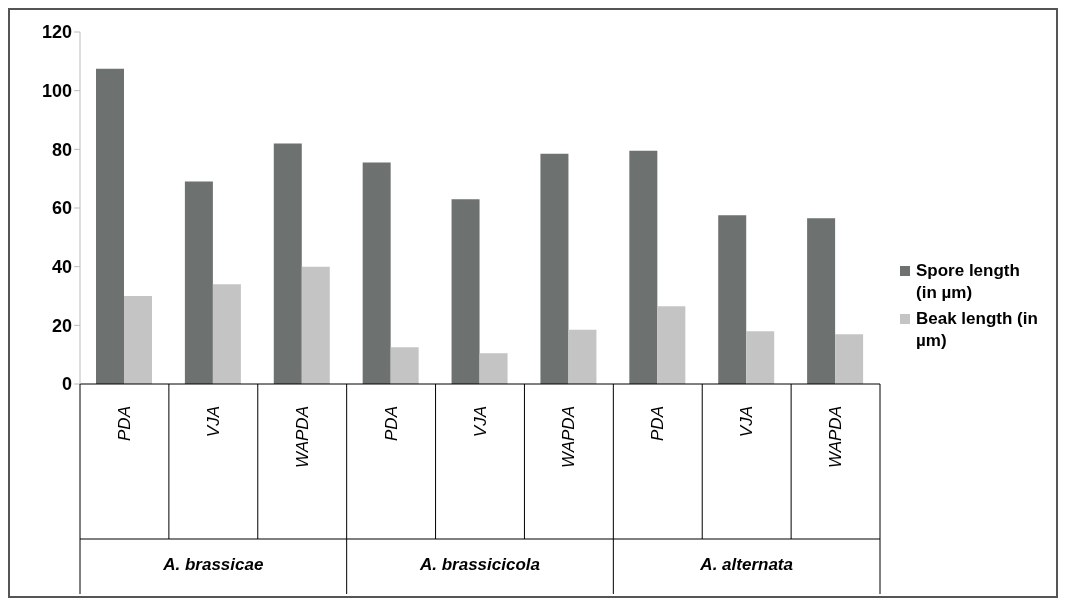  I want to click on y-tick-label: 100, so click(56, 91).